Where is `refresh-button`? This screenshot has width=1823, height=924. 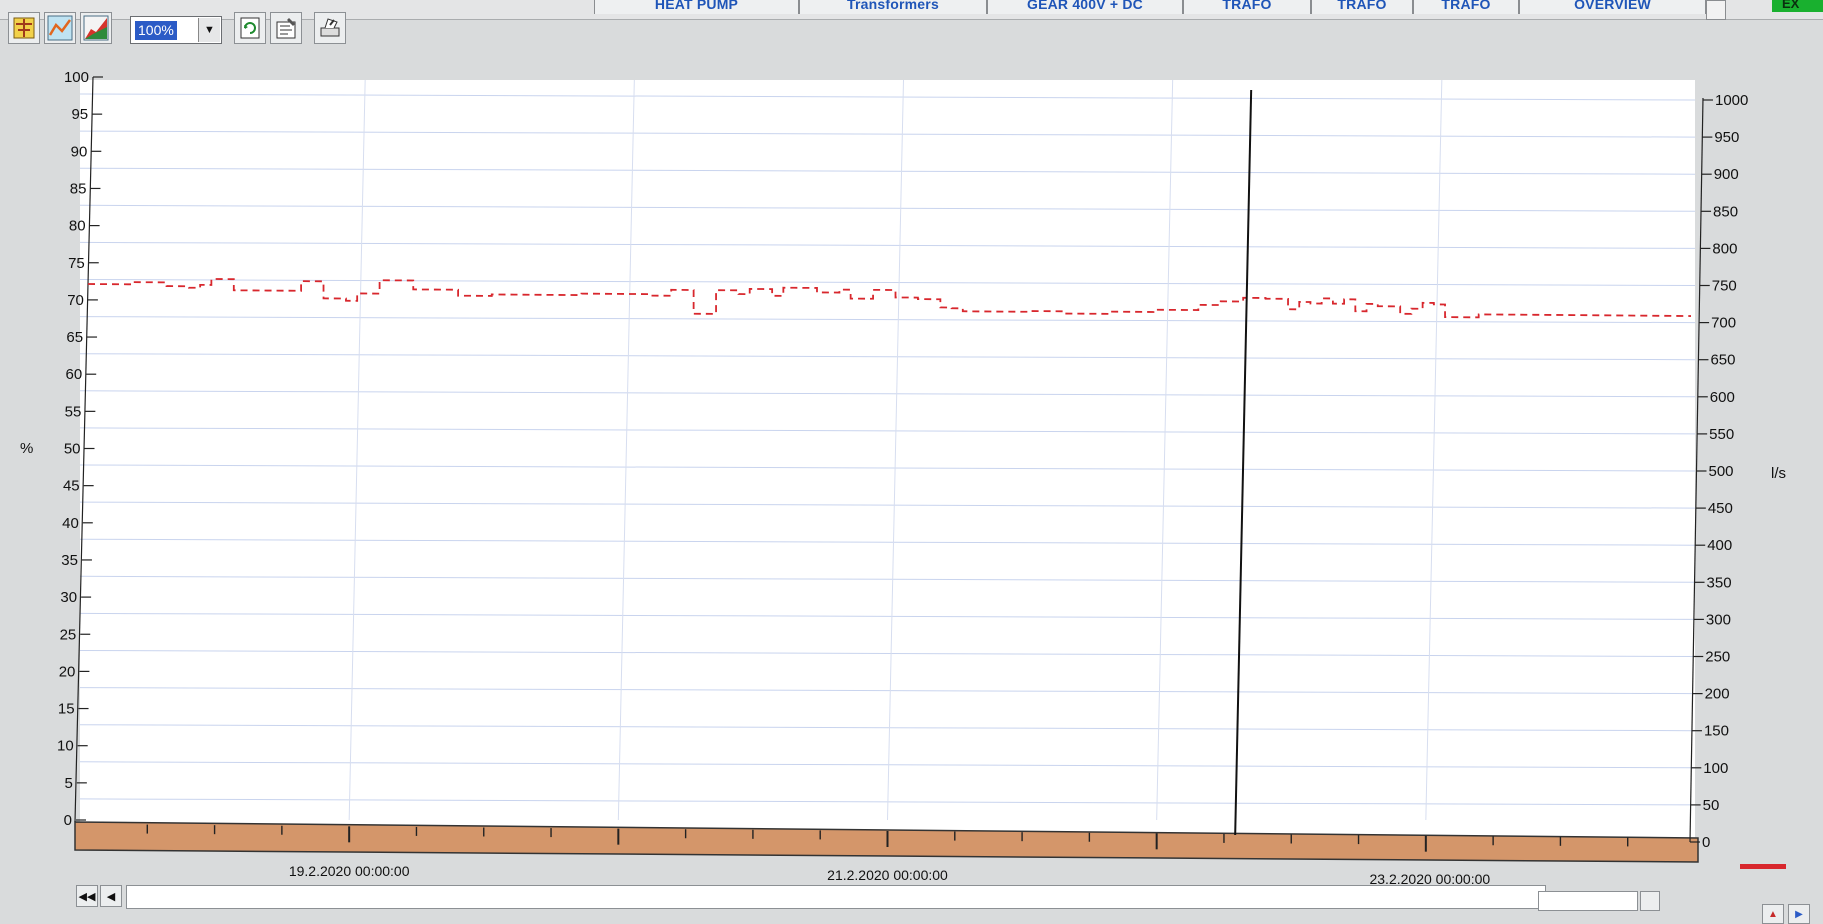 refresh-button is located at coordinates (250, 28).